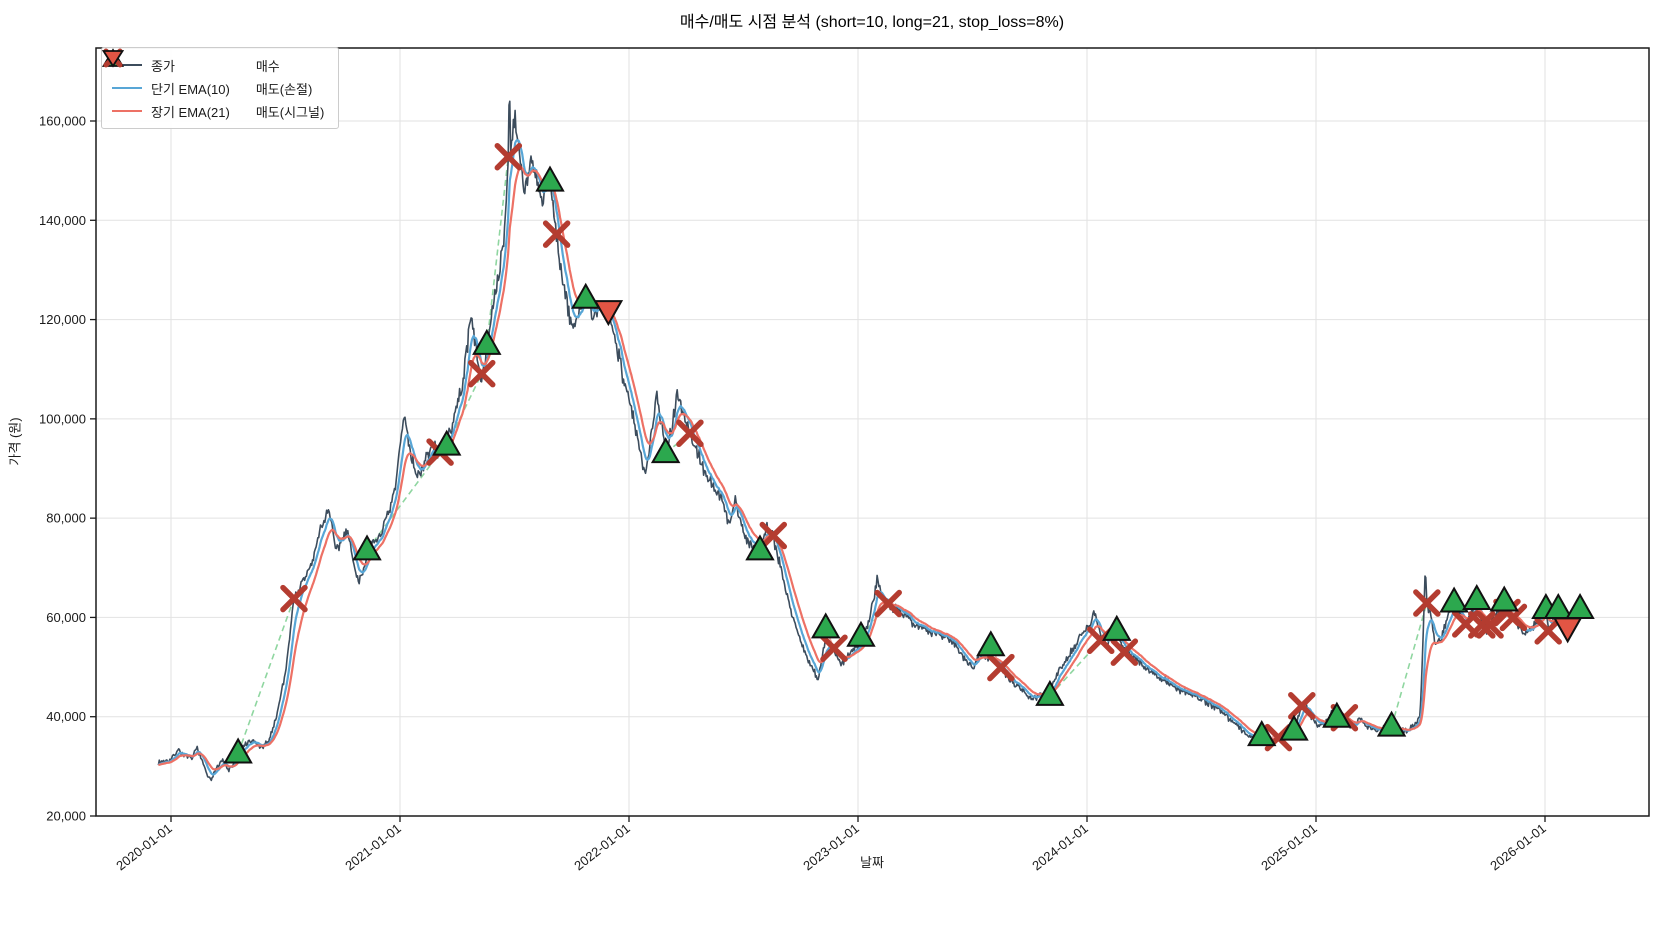 The width and height of the screenshot is (1660, 930). Describe the element at coordinates (872, 862) in the screenshot. I see `x-axis-label: 날짜` at that location.